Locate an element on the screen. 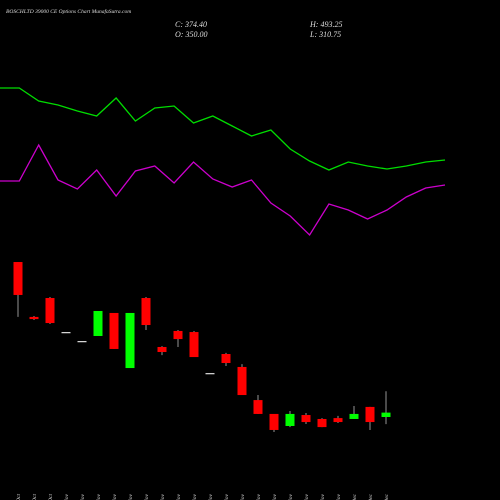  x-tick-label: 29 Oct is located at coordinates (19, 497).